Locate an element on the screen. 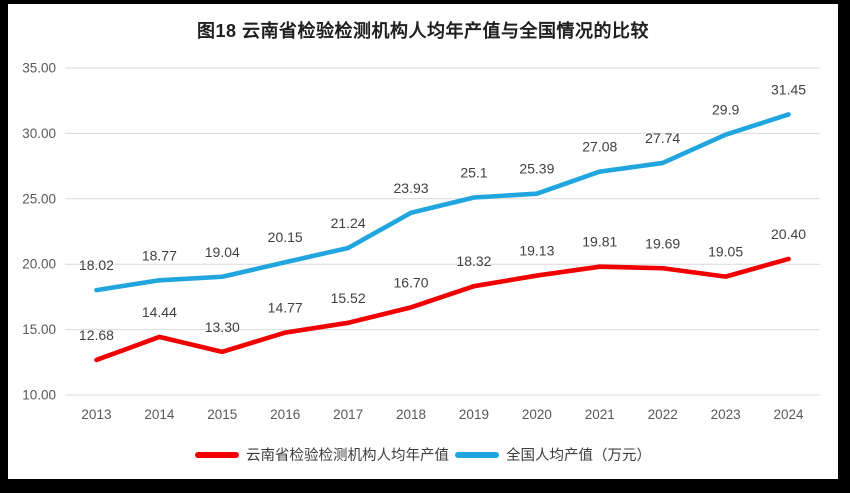 The height and width of the screenshot is (493, 850). x-axis-tick-label: 2023 is located at coordinates (726, 414).